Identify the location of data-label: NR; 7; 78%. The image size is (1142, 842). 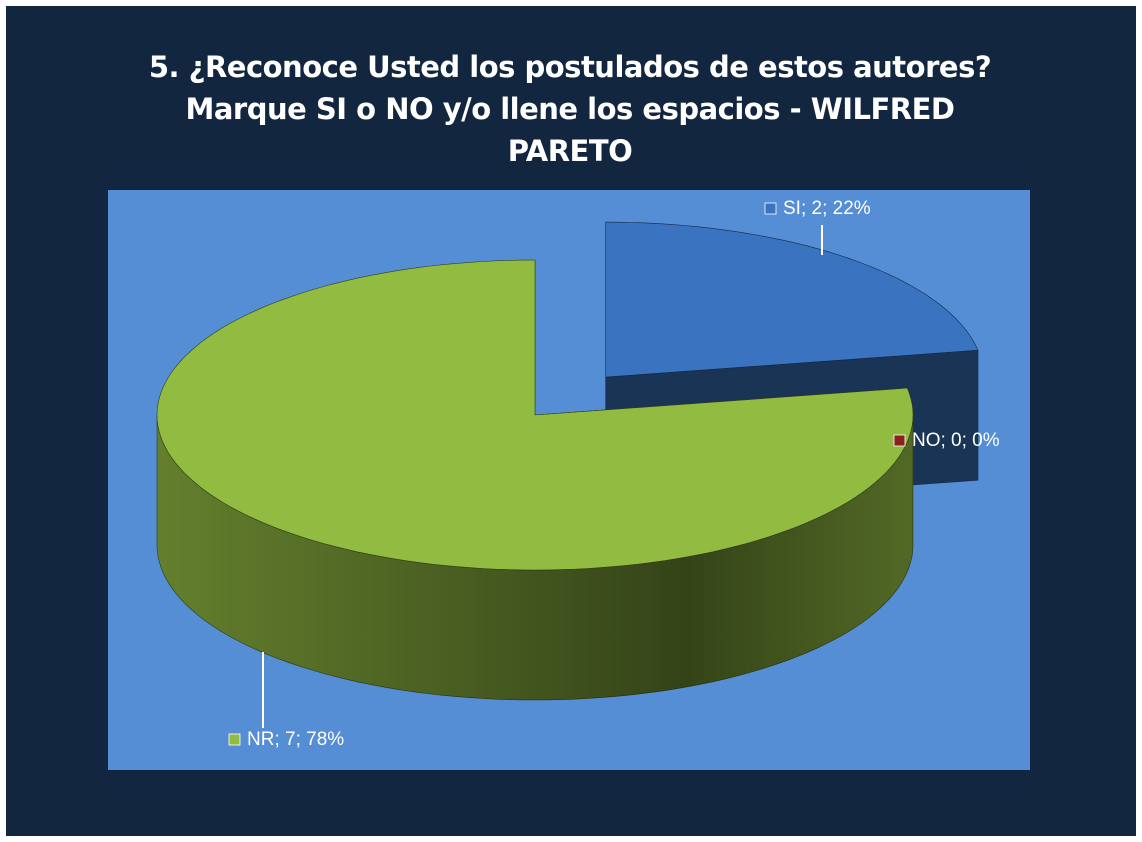
(295, 739).